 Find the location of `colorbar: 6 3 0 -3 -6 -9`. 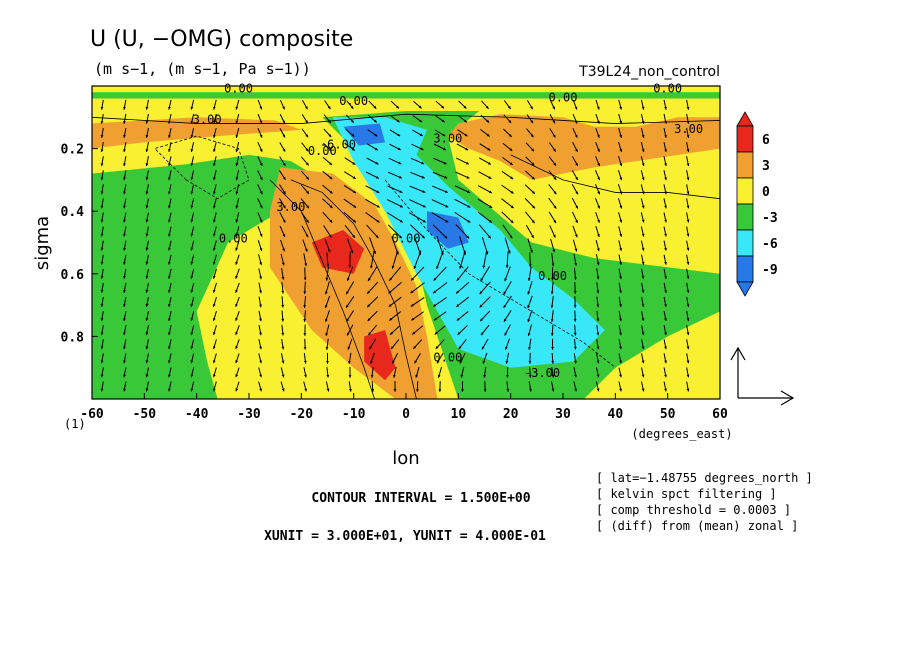

colorbar: 6 3 0 -3 -6 -9 is located at coordinates (757, 204).